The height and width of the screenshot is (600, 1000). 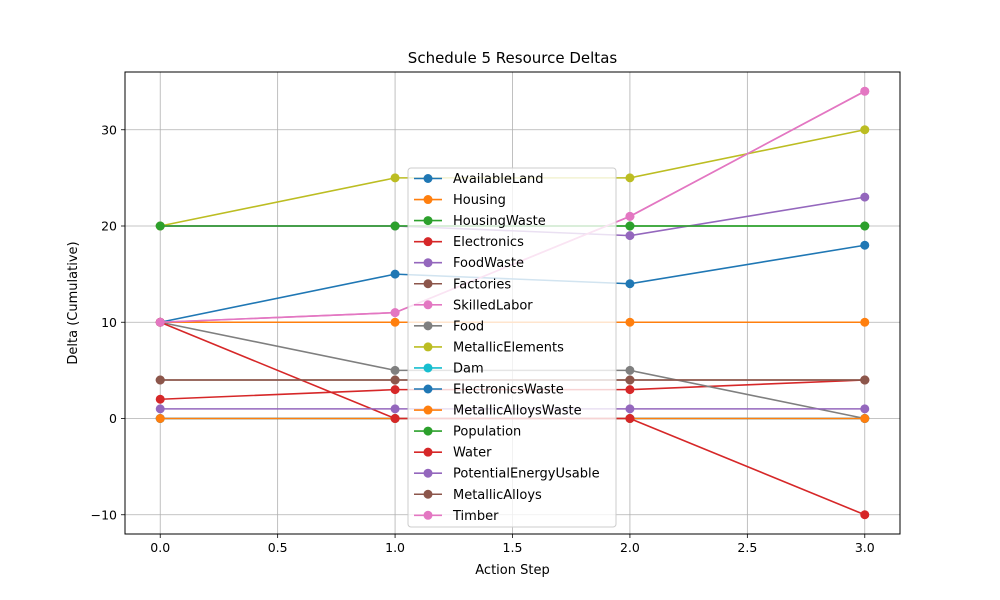 I want to click on legend-label: Population, so click(x=487, y=432).